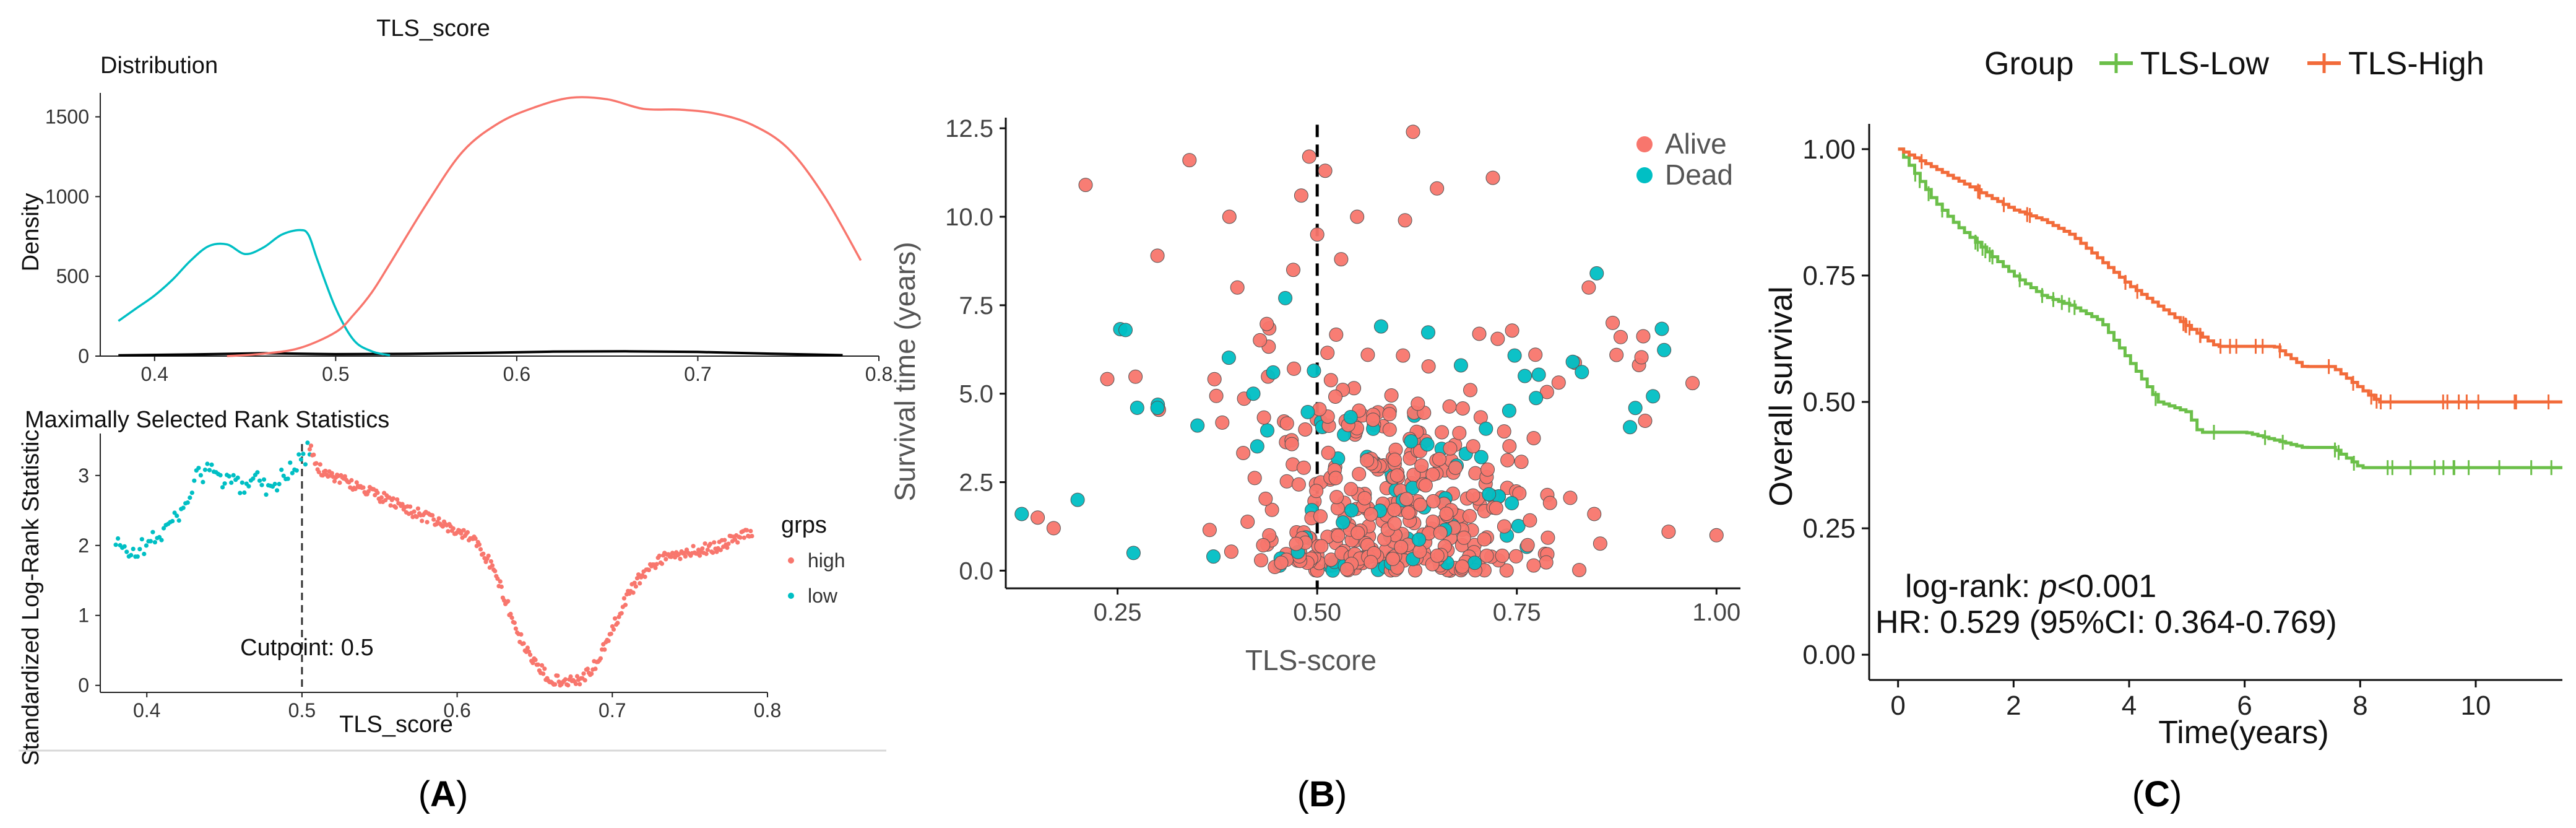 Image resolution: width=2576 pixels, height=828 pixels. I want to click on km-x-tick-label-10: 10, so click(2476, 706).